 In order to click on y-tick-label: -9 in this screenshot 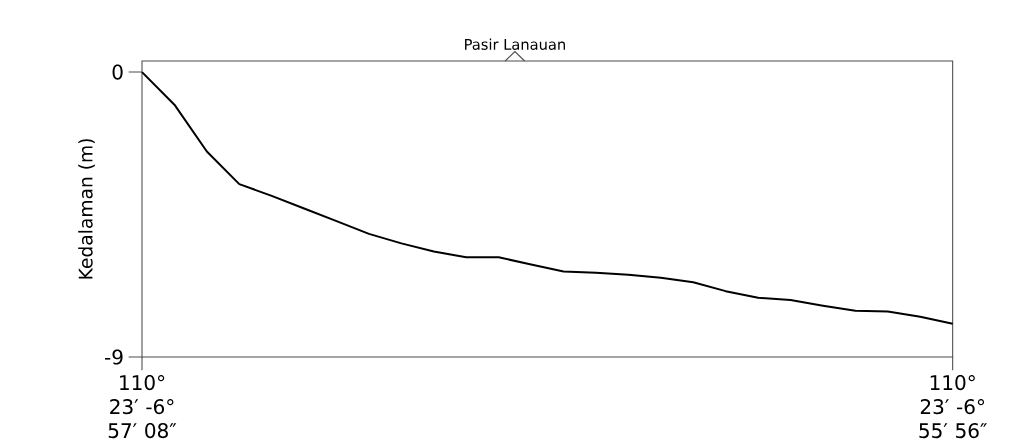, I will do `click(114, 357)`.